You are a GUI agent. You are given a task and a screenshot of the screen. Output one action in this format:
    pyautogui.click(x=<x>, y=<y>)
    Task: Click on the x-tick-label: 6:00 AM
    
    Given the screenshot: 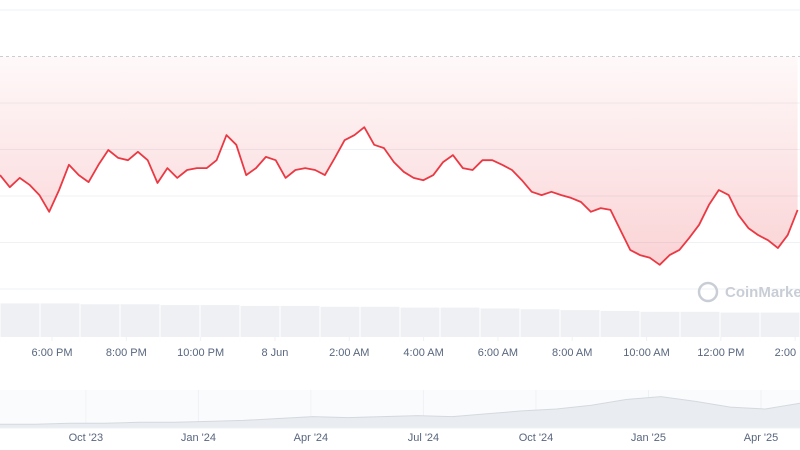 What is the action you would take?
    pyautogui.click(x=498, y=353)
    